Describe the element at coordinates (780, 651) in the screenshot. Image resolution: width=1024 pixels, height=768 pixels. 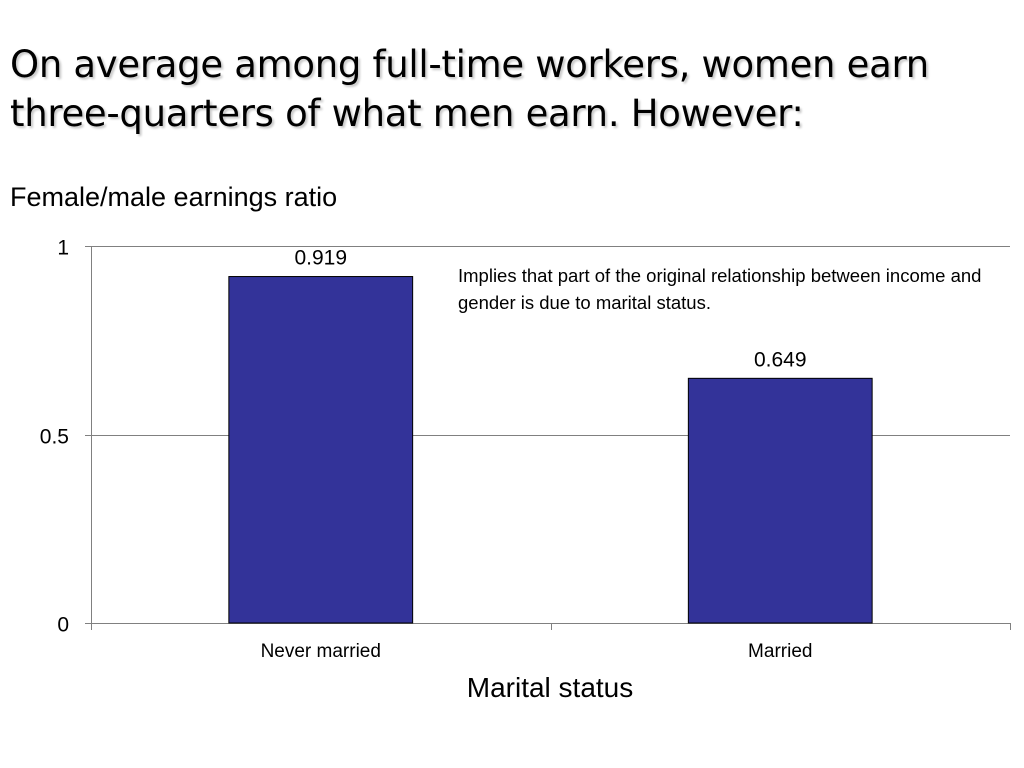
I see `x-category-label: Married` at that location.